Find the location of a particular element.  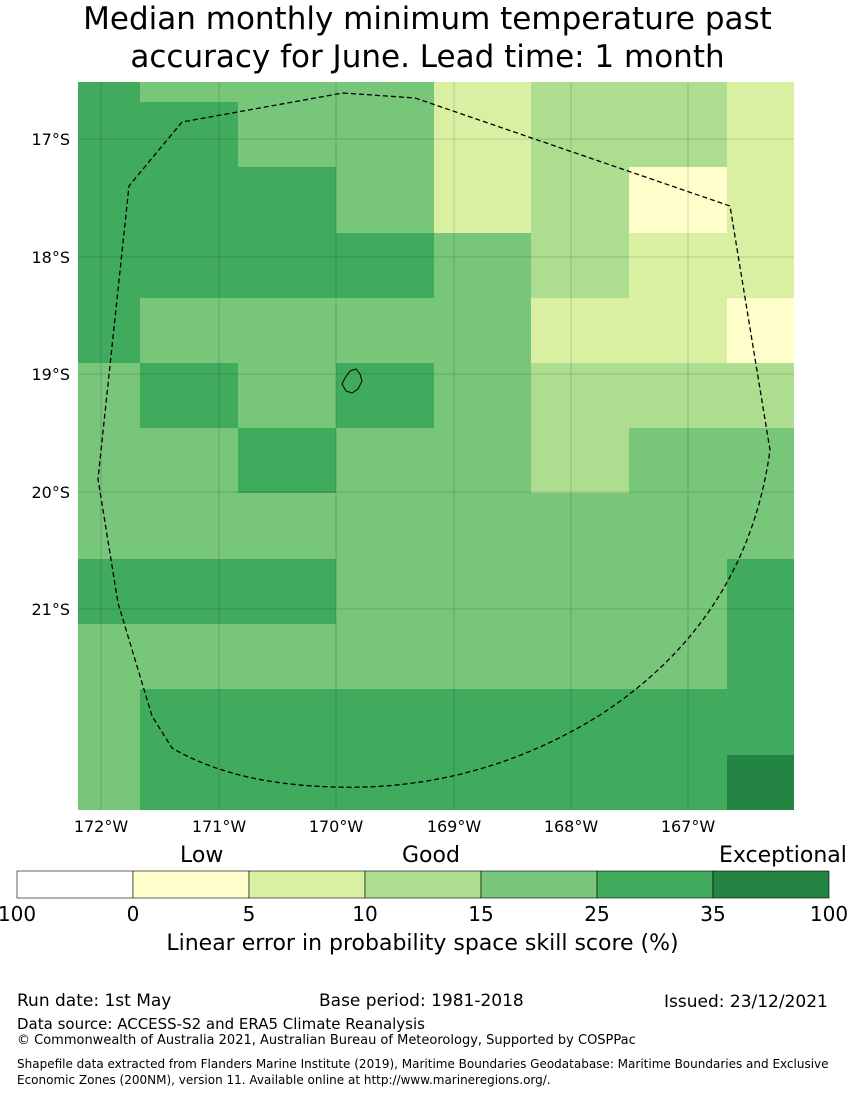

colorbar-tick: 15 is located at coordinates (481, 914).